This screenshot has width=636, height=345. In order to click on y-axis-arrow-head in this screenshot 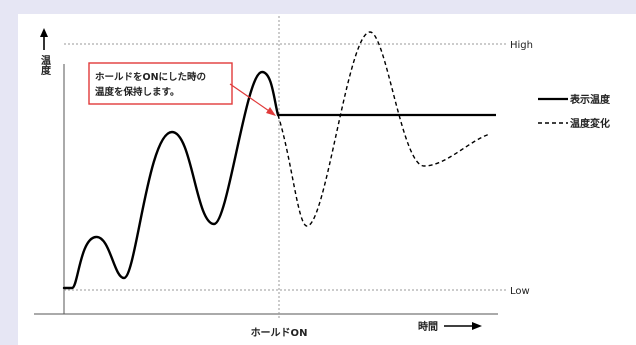, I will do `click(44, 32)`.